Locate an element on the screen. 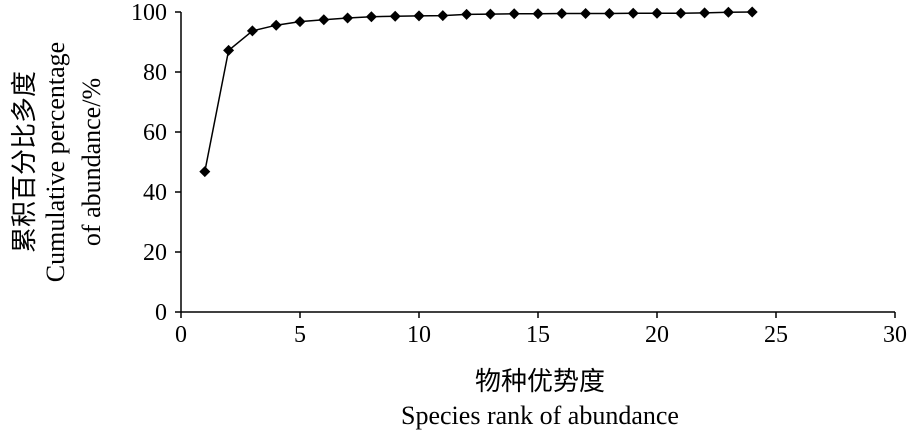 The height and width of the screenshot is (434, 909). y-ticks: 0 20 40 60 80 100 is located at coordinates (156, 163).